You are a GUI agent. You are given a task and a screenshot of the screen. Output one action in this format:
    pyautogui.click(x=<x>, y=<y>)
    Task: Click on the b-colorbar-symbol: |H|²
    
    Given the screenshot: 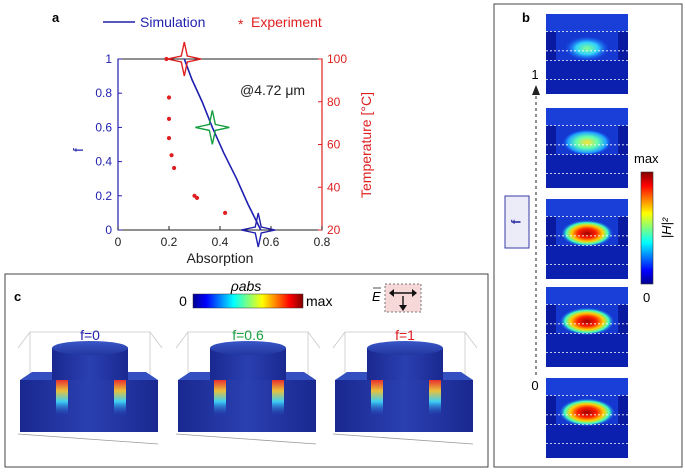 What is the action you would take?
    pyautogui.click(x=666, y=227)
    